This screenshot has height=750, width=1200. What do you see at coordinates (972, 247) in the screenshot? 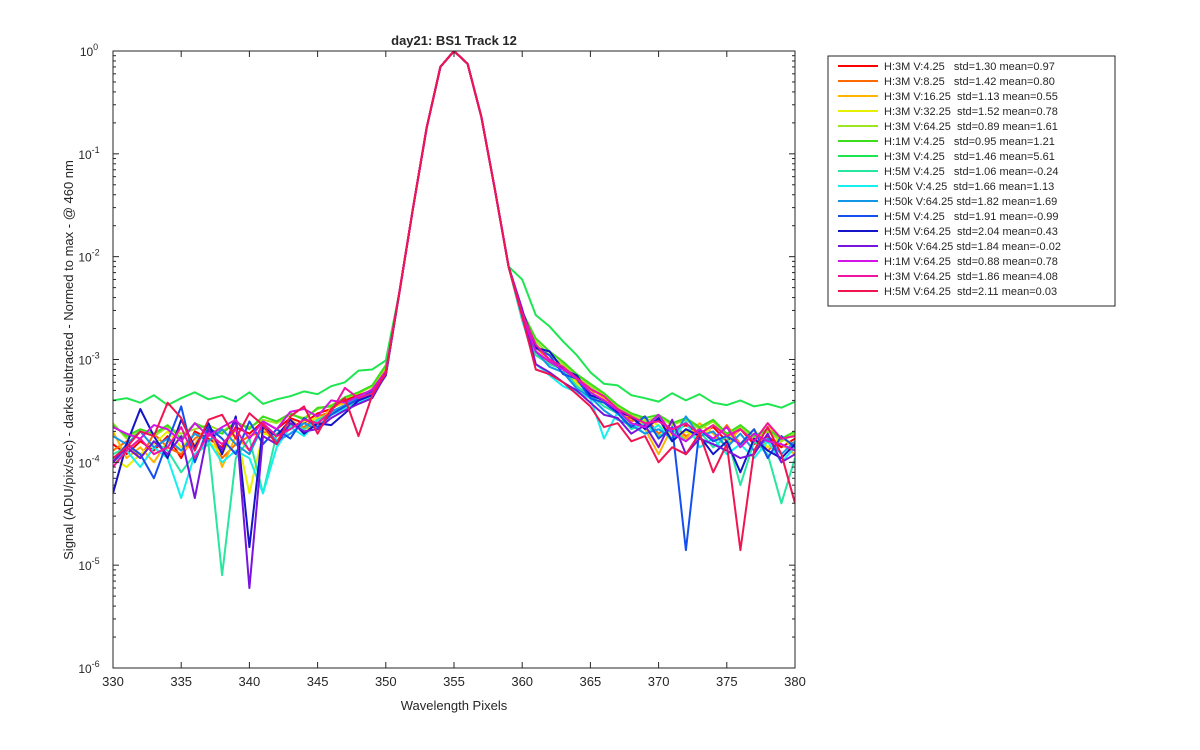
I see `legend-label-13: H:50k V:64.25 std=1.84 mean=-0.02` at bounding box center [972, 247].